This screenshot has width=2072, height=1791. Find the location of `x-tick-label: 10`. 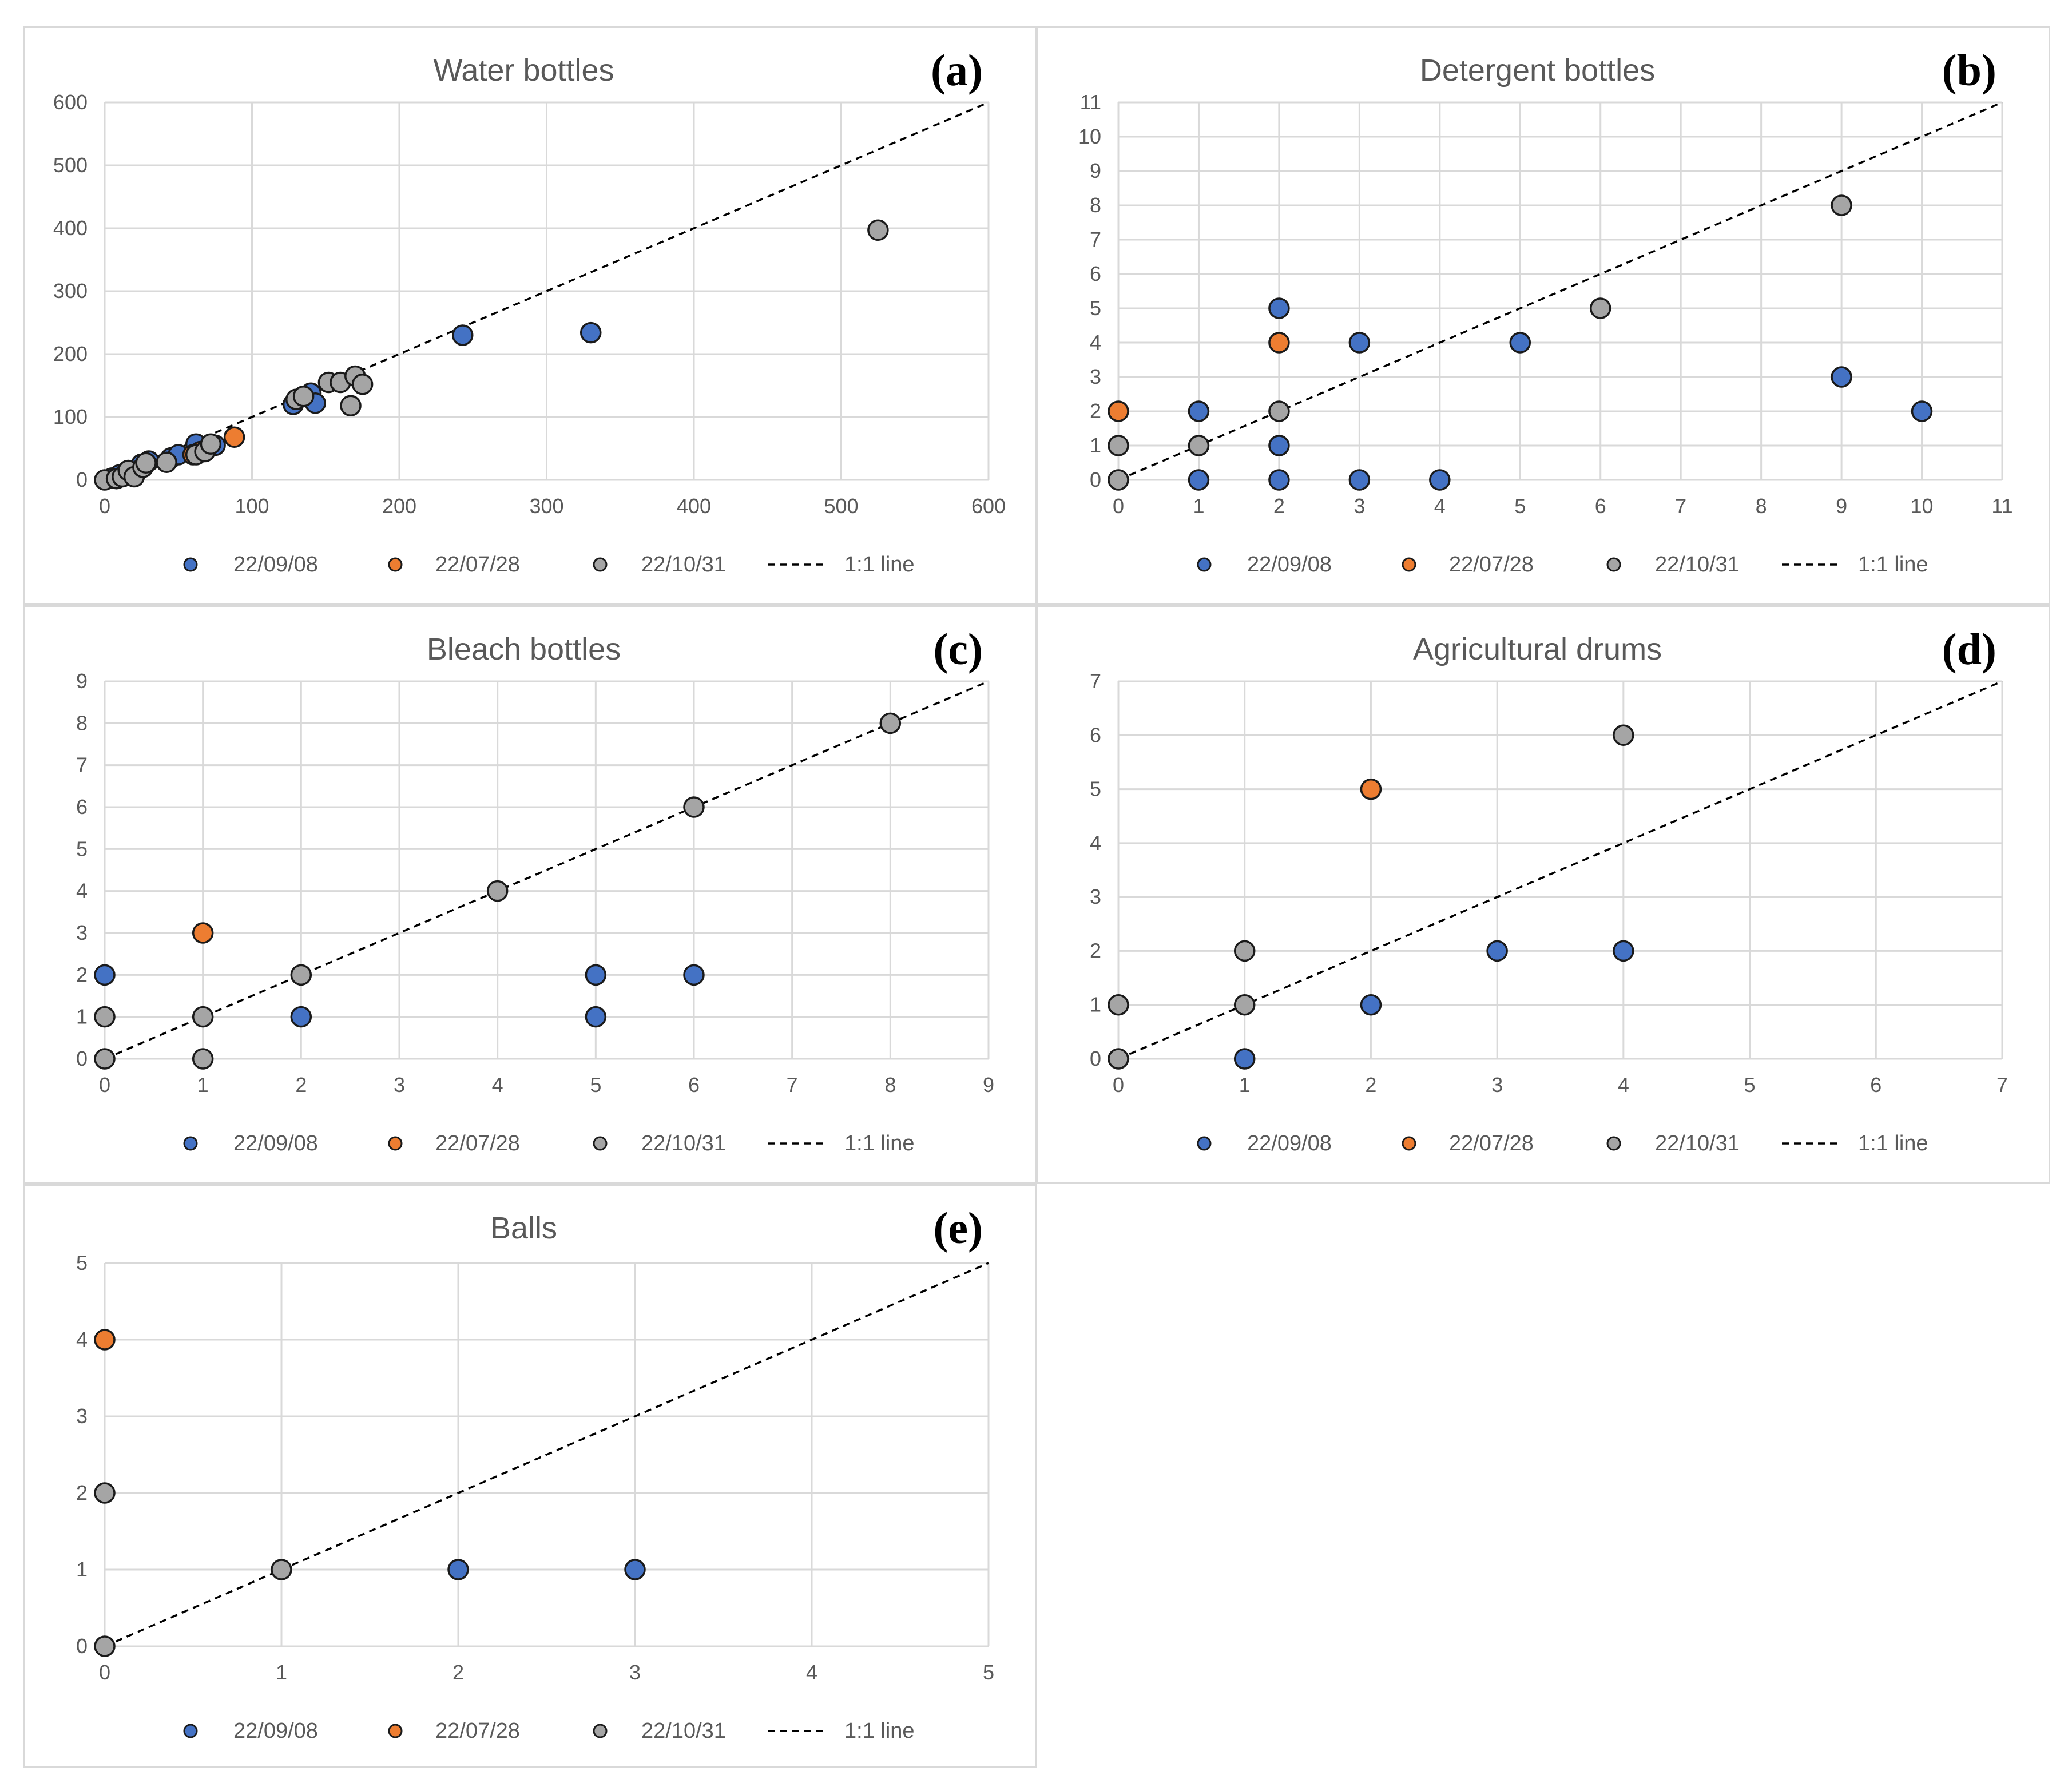

x-tick-label: 10 is located at coordinates (1922, 506).